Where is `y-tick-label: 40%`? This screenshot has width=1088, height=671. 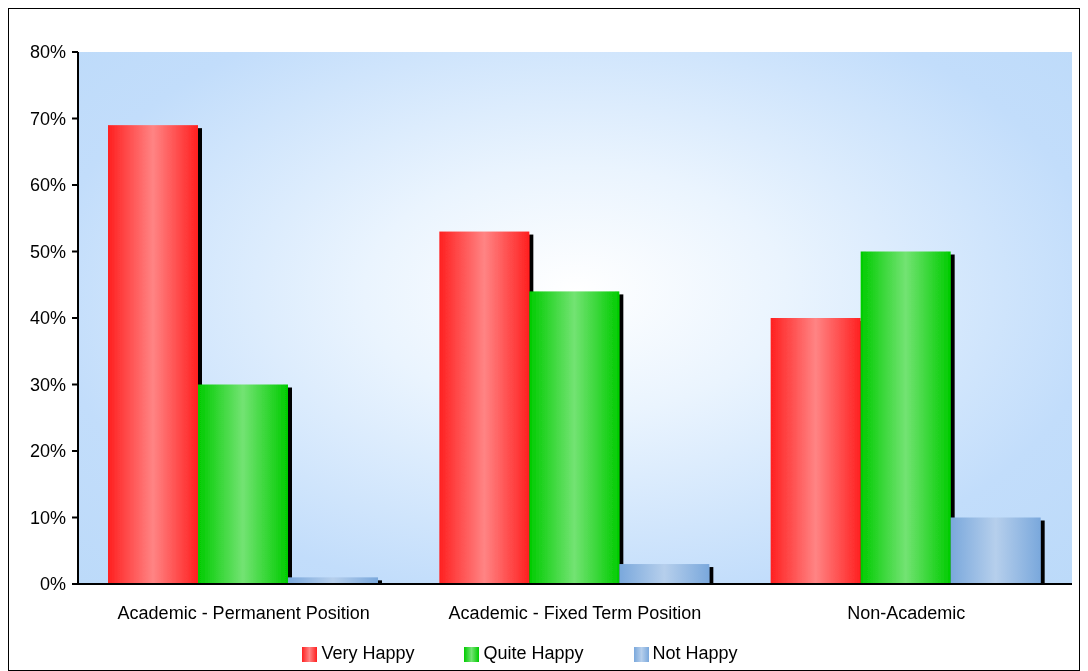
y-tick-label: 40% is located at coordinates (47, 318).